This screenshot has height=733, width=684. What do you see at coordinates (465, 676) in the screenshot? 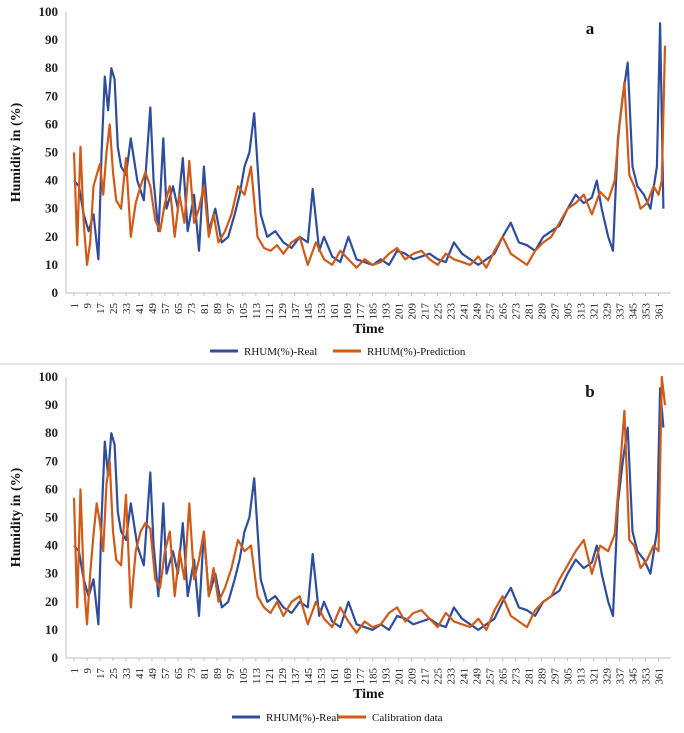
I see `x-tick-label: 241` at bounding box center [465, 676].